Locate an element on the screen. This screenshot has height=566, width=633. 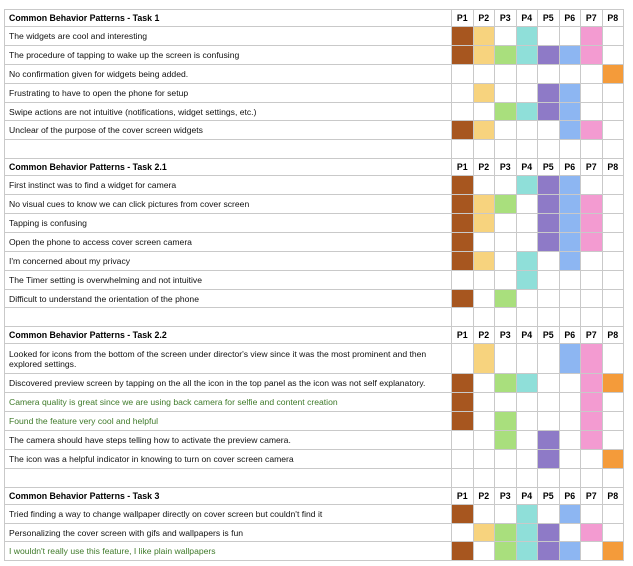
pattern-label: Tapping is confusing is located at coordinates (228, 223).